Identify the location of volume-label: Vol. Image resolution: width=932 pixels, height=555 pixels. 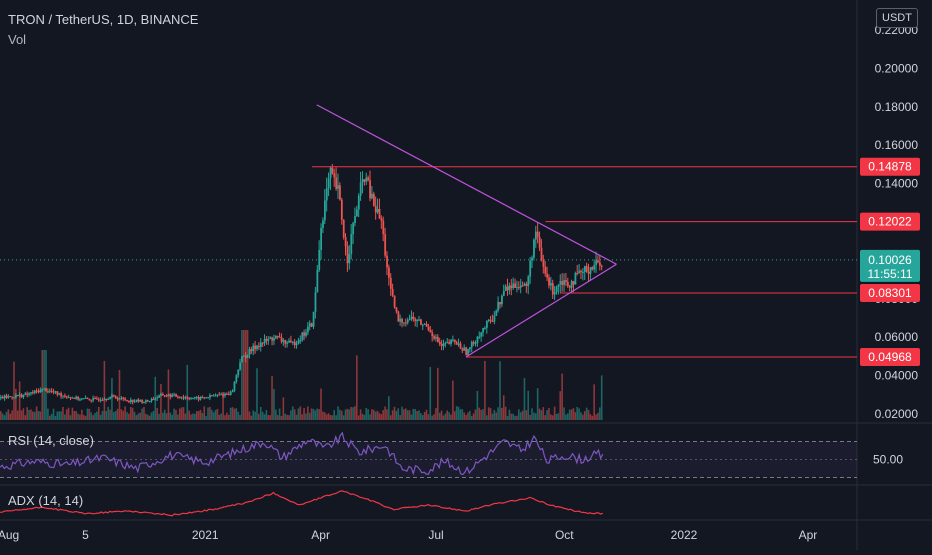
(17, 39).